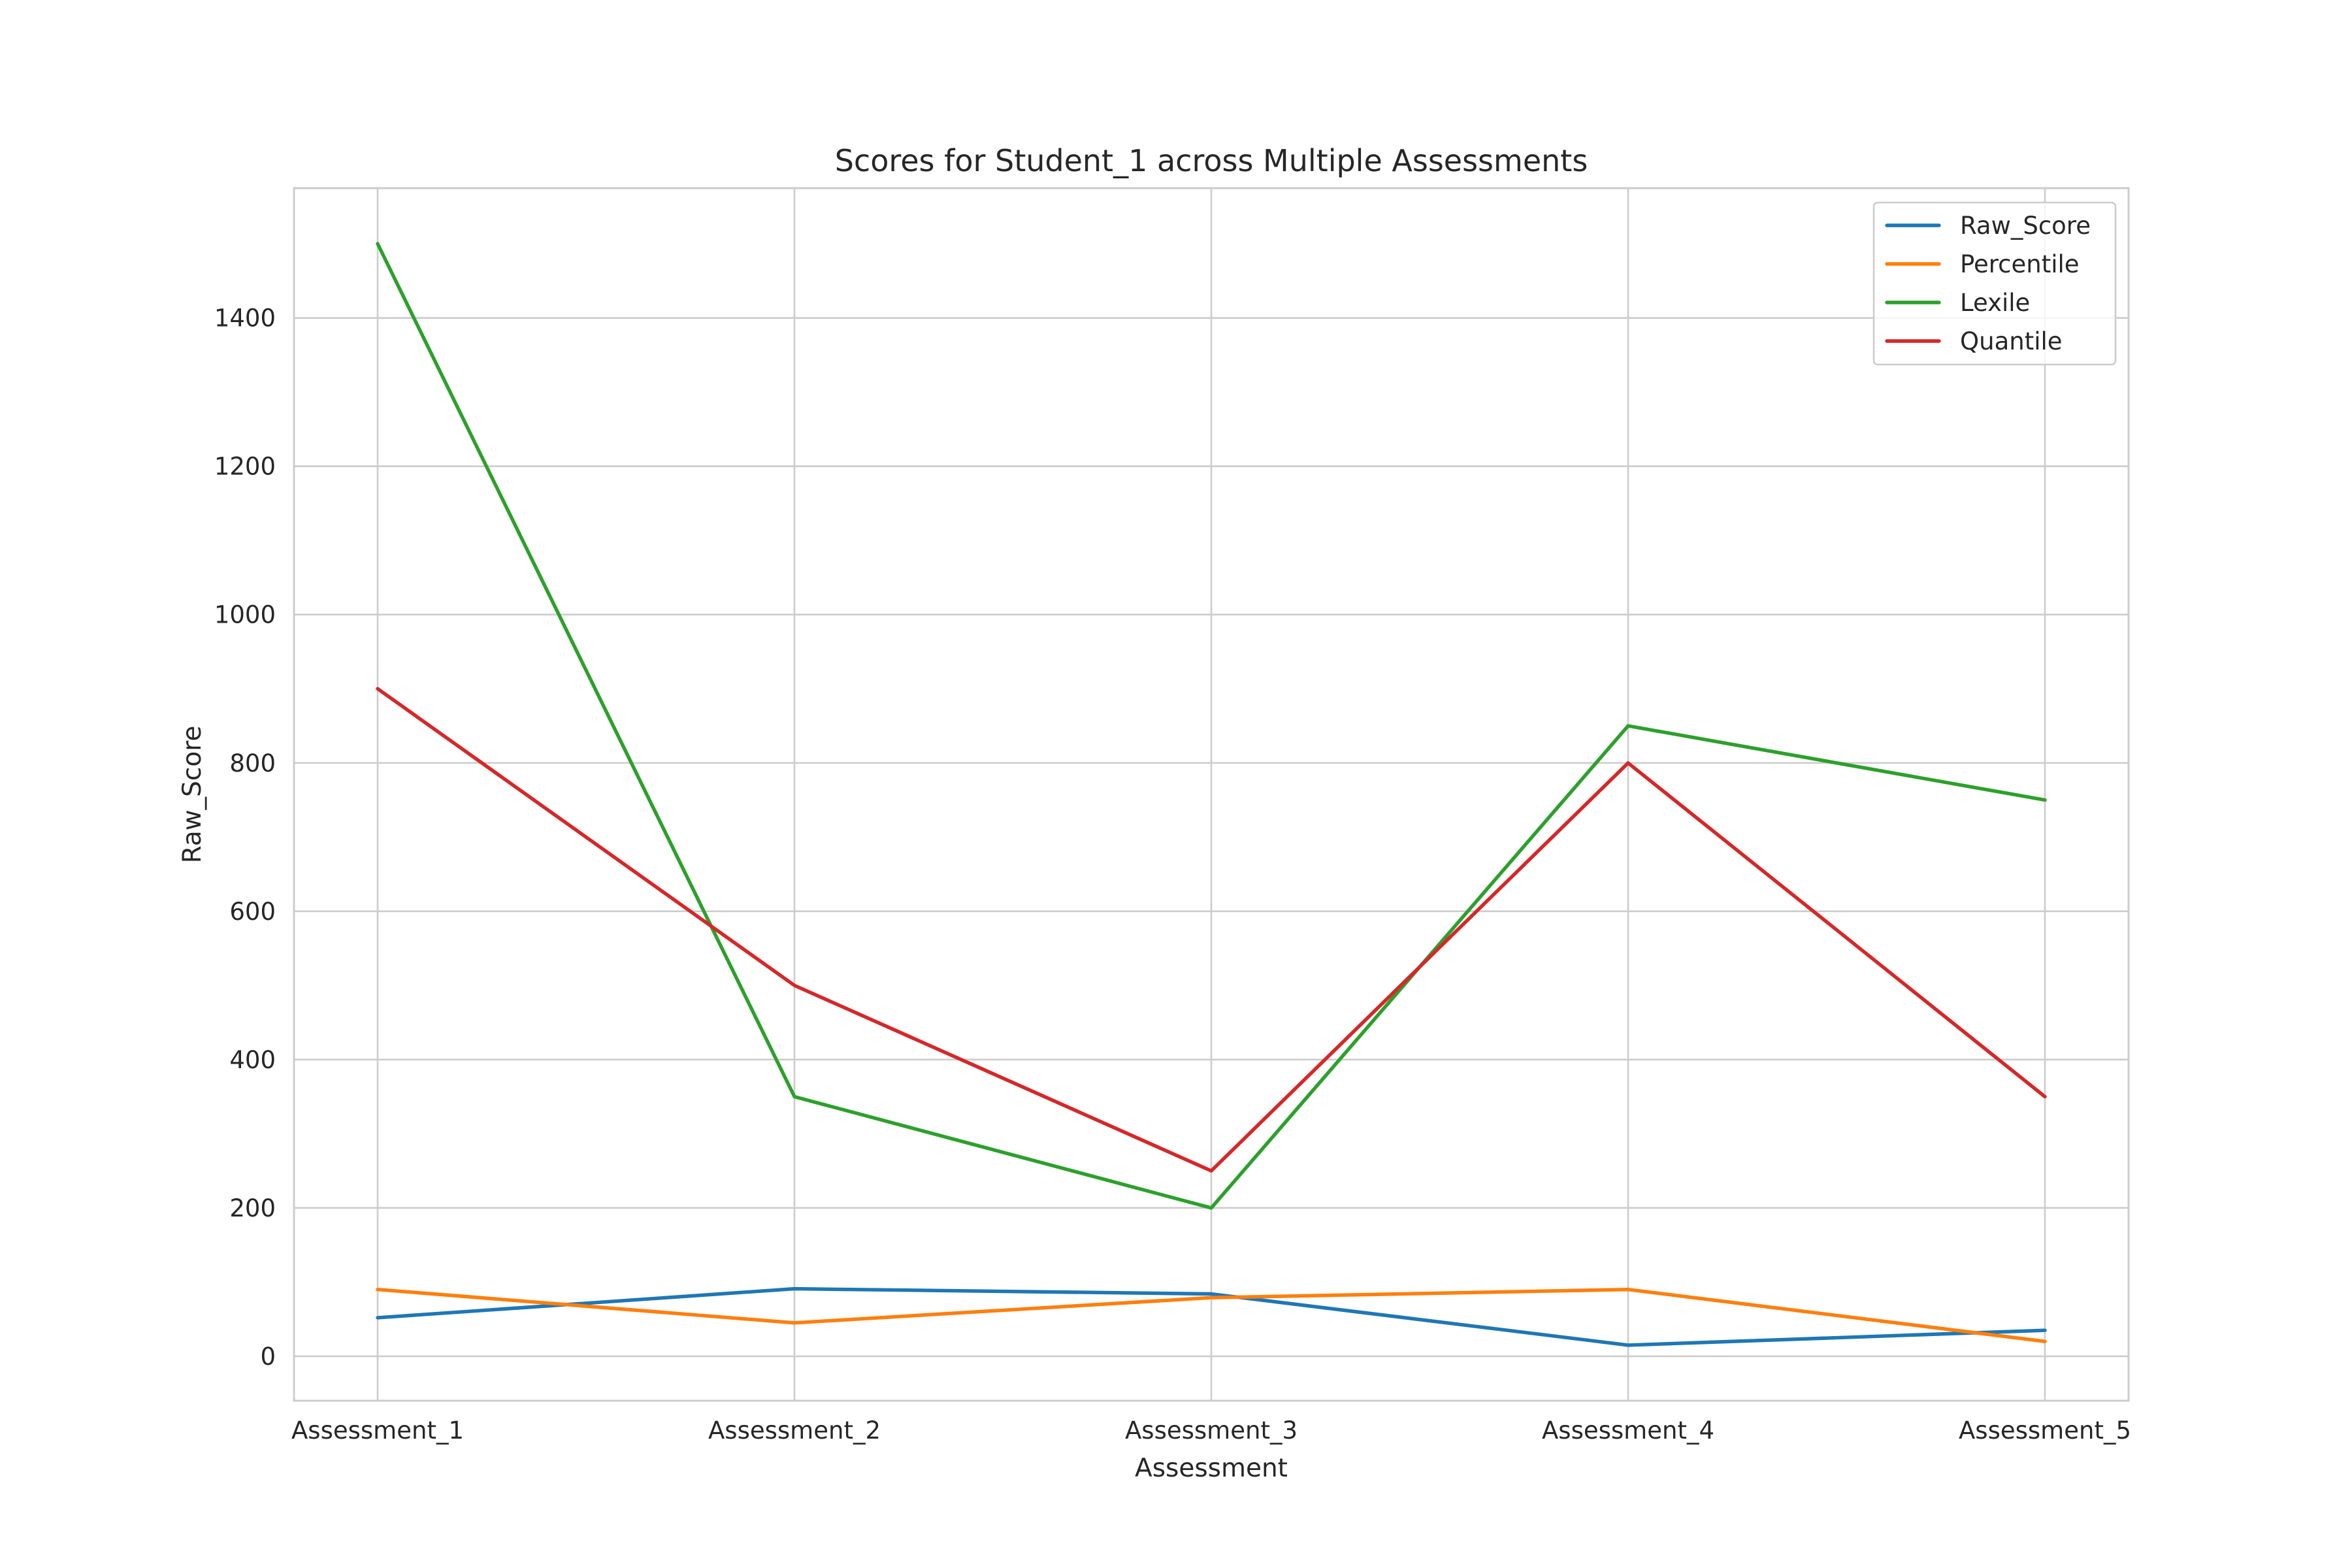 Image resolution: width=2352 pixels, height=1568 pixels. I want to click on x-tick-label: Assessment_5, so click(2045, 1430).